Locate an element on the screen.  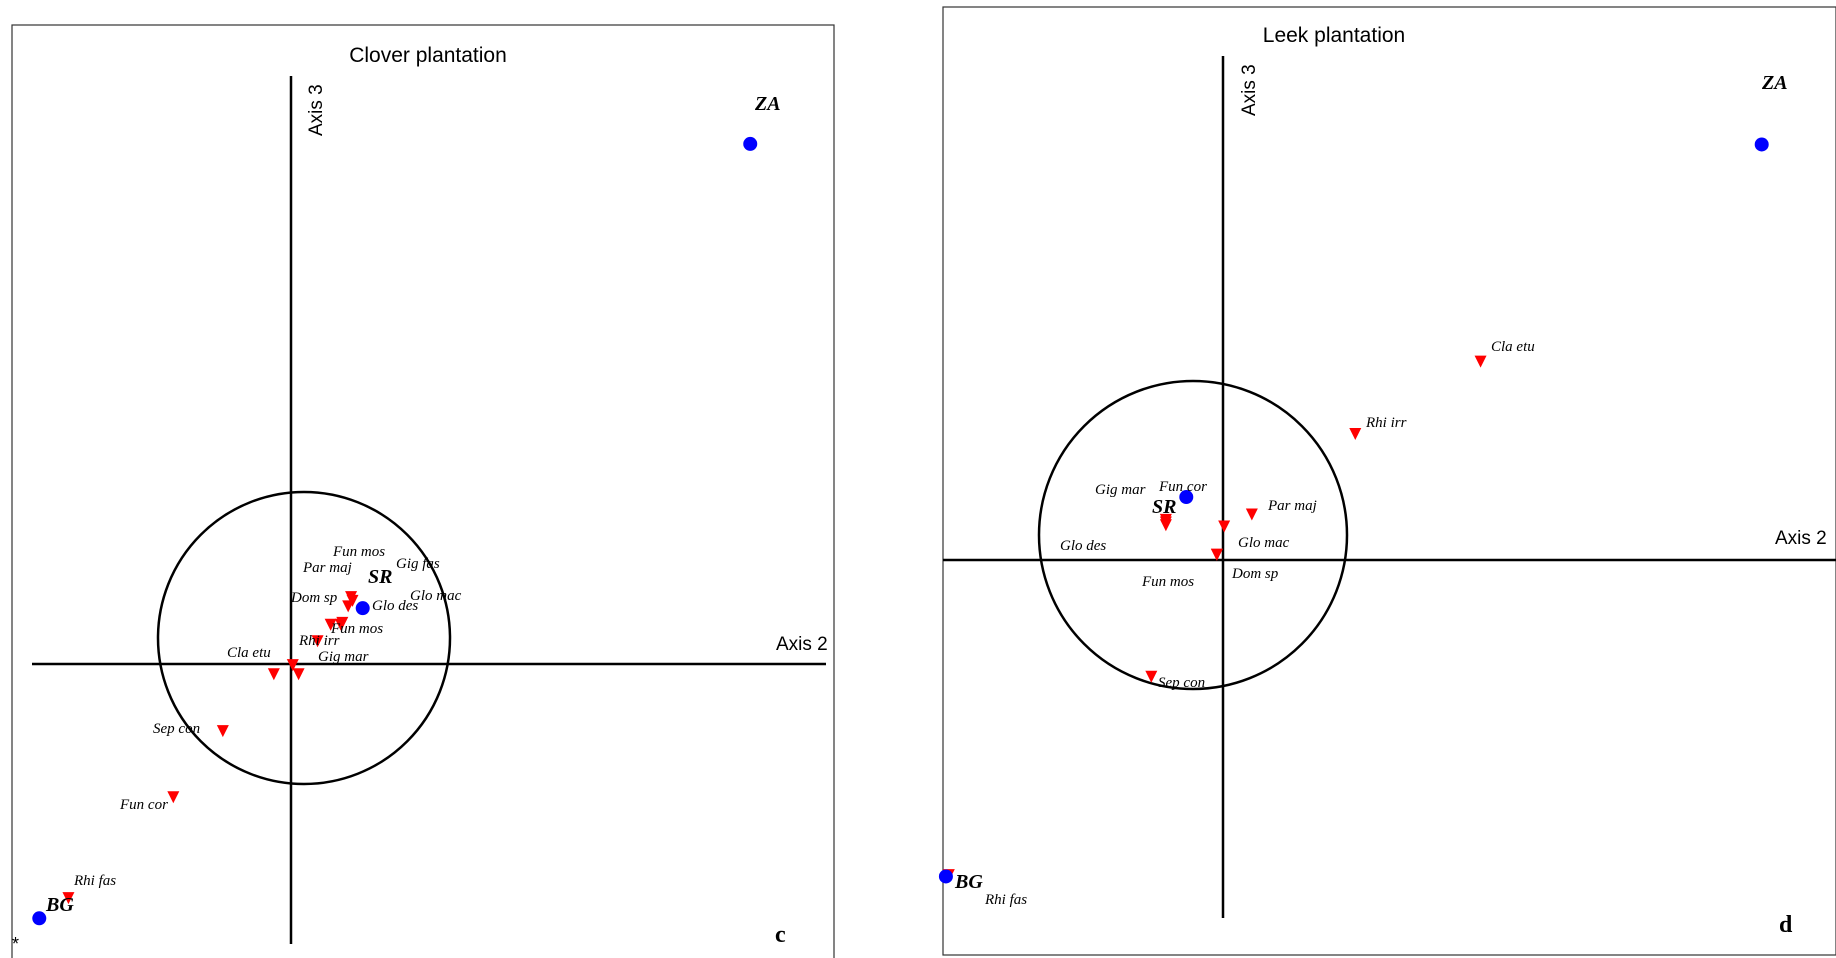
species-markers is located at coordinates (210, 748).